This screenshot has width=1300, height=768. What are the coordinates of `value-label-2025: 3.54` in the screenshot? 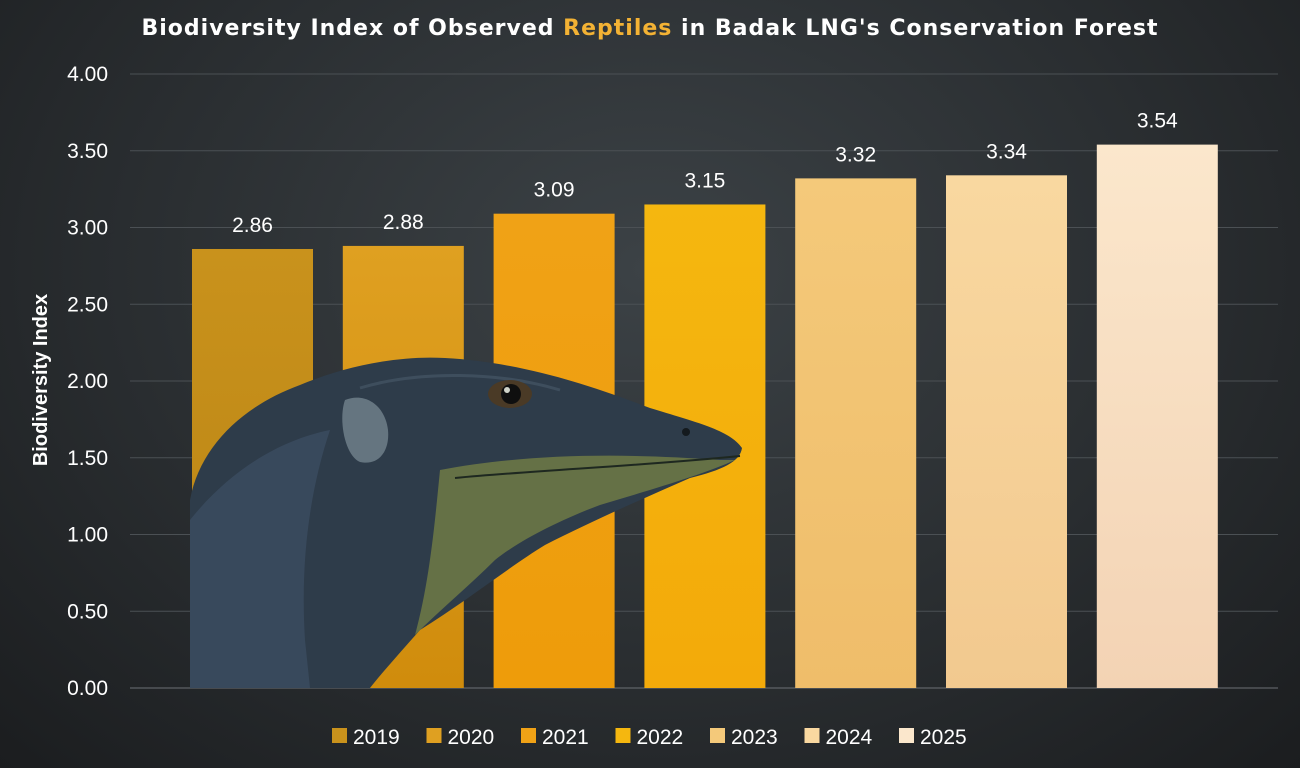 It's located at (1157, 121).